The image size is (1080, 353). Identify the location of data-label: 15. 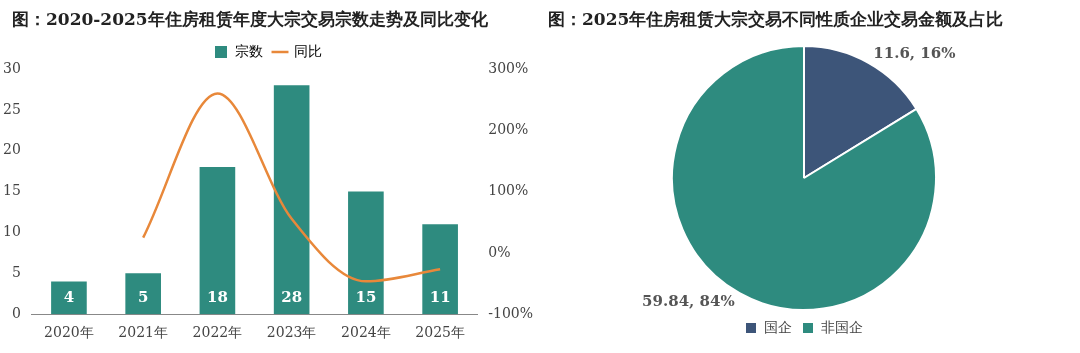
(366, 297).